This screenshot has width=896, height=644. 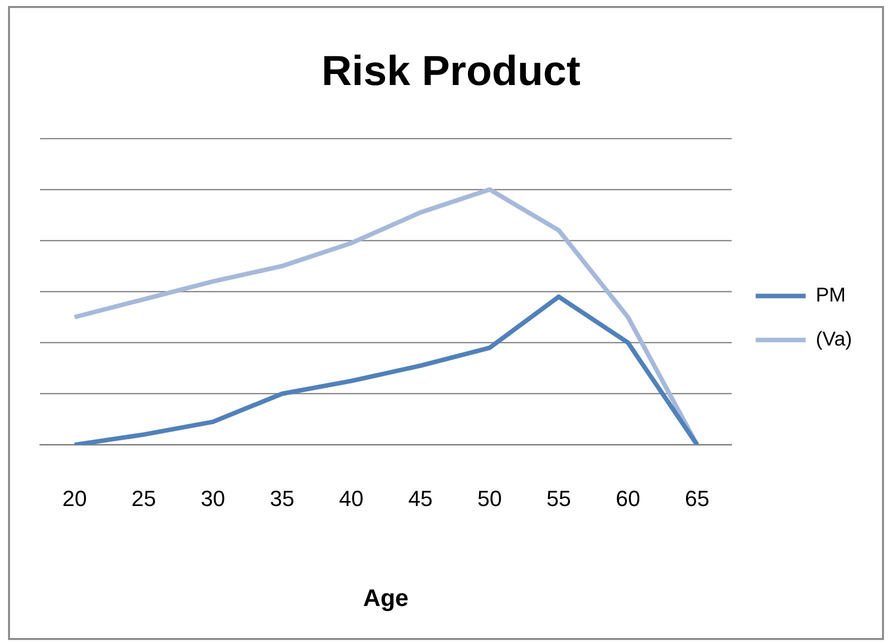 What do you see at coordinates (420, 499) in the screenshot?
I see `x-tick-label: 45` at bounding box center [420, 499].